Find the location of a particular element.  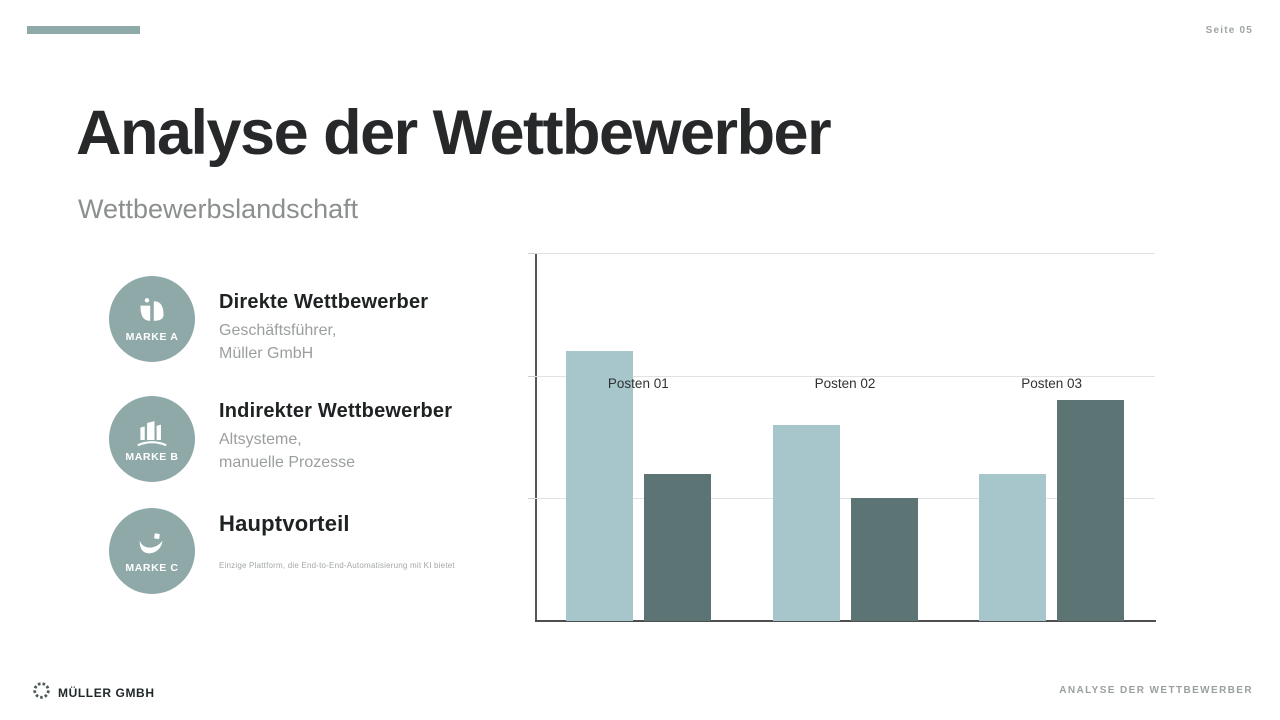

footer-slide-title: ANALYSE DER WETTBEWERBER is located at coordinates (1156, 690).